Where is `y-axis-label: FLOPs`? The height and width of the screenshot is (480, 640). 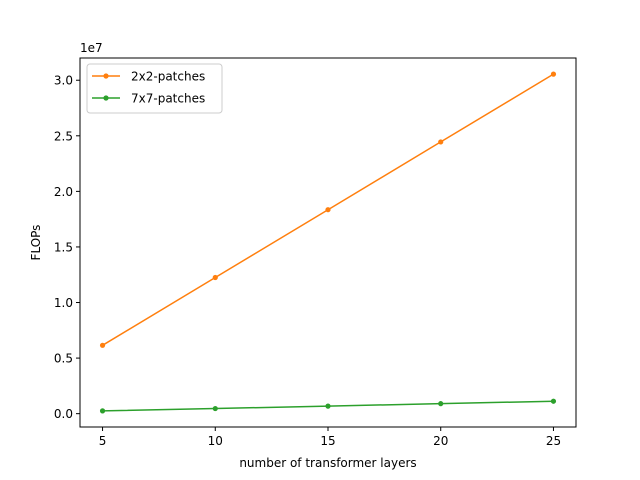
y-axis-label: FLOPs is located at coordinates (36, 243).